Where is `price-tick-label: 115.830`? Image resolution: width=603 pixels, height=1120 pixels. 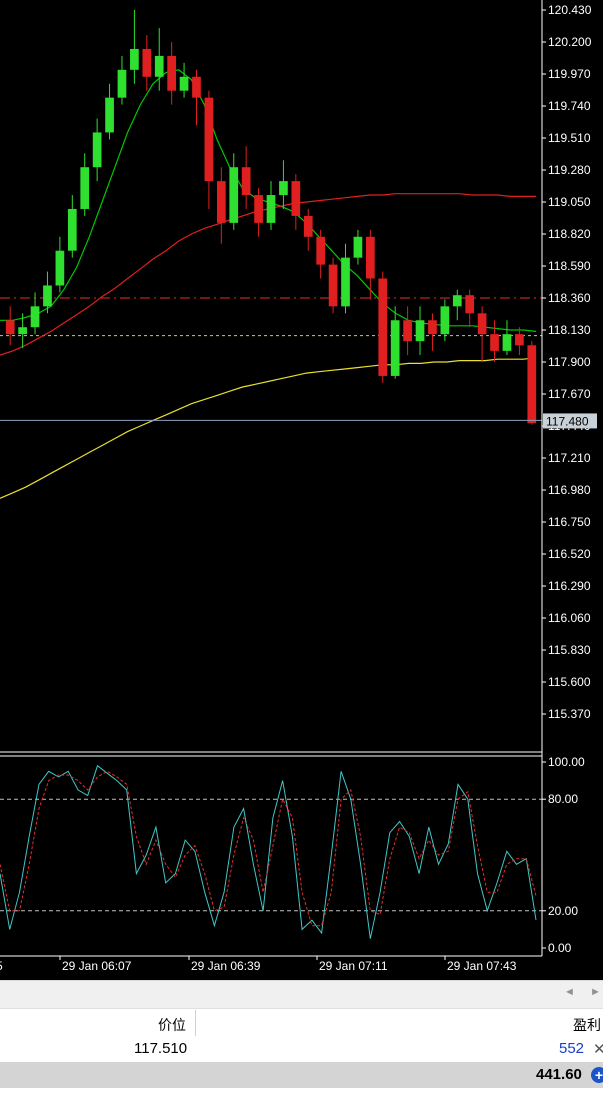 price-tick-label: 115.830 is located at coordinates (569, 650).